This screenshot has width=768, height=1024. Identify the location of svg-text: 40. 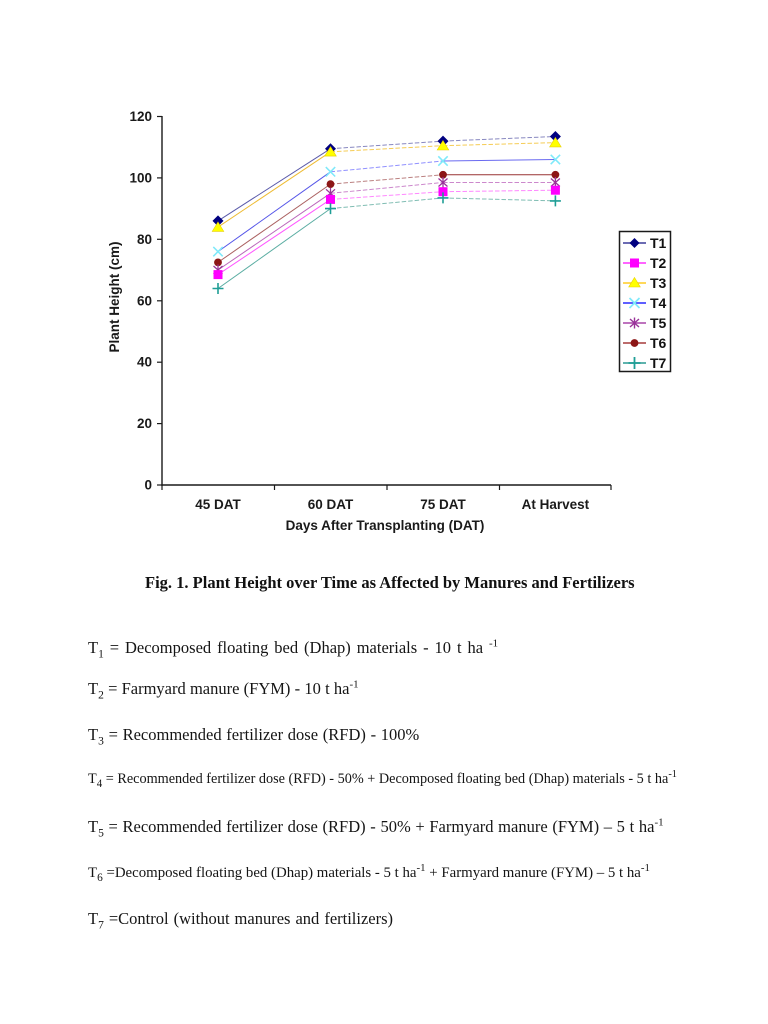
(144, 362).